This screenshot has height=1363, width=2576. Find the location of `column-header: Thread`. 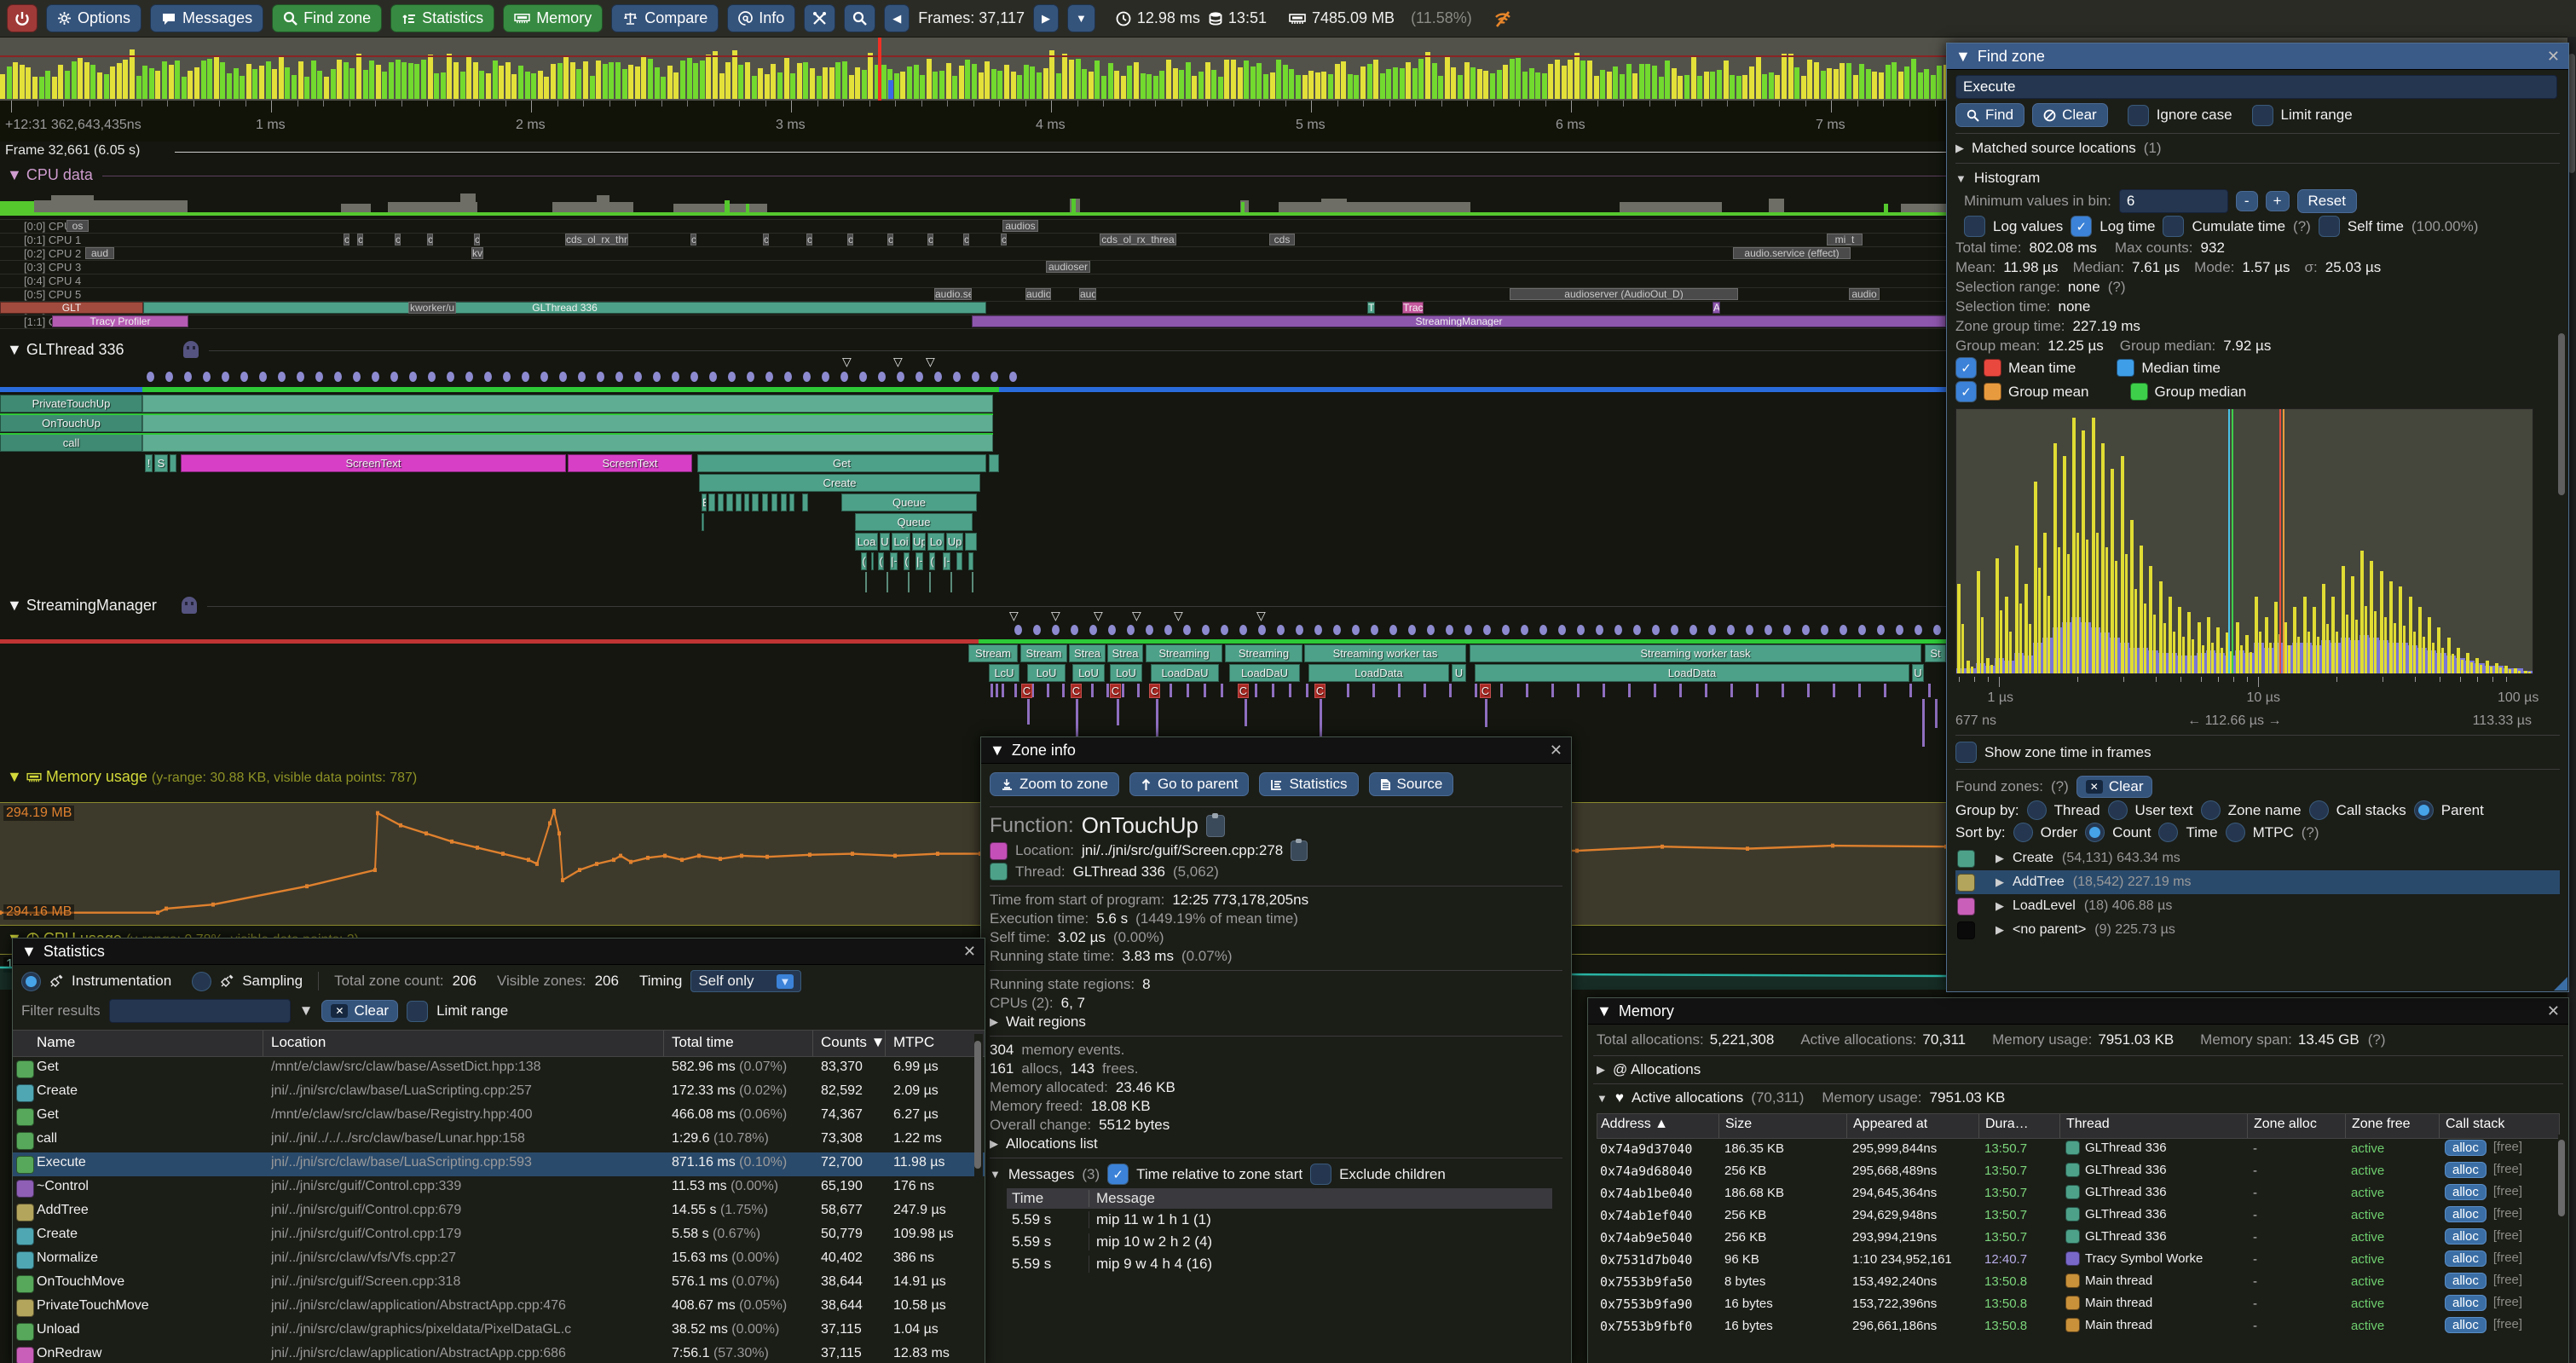

column-header: Thread is located at coordinates (2088, 1124).